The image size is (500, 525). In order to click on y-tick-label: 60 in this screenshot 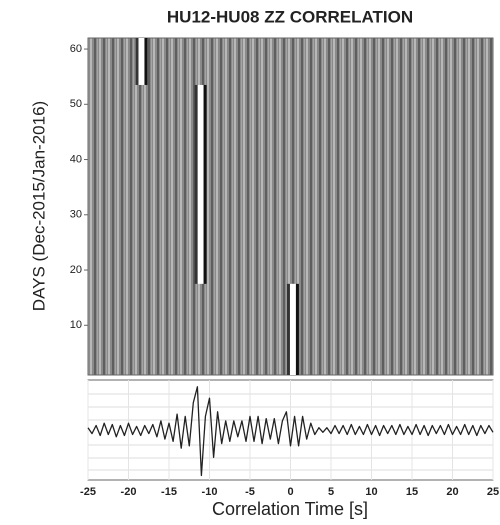, I will do `click(76, 49)`.